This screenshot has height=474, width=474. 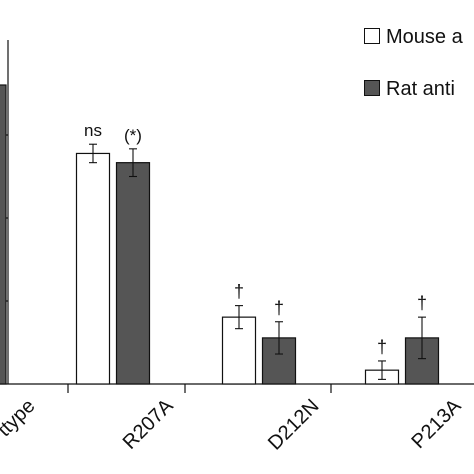 What do you see at coordinates (420, 89) in the screenshot?
I see `legend-label-2: Rat anti` at bounding box center [420, 89].